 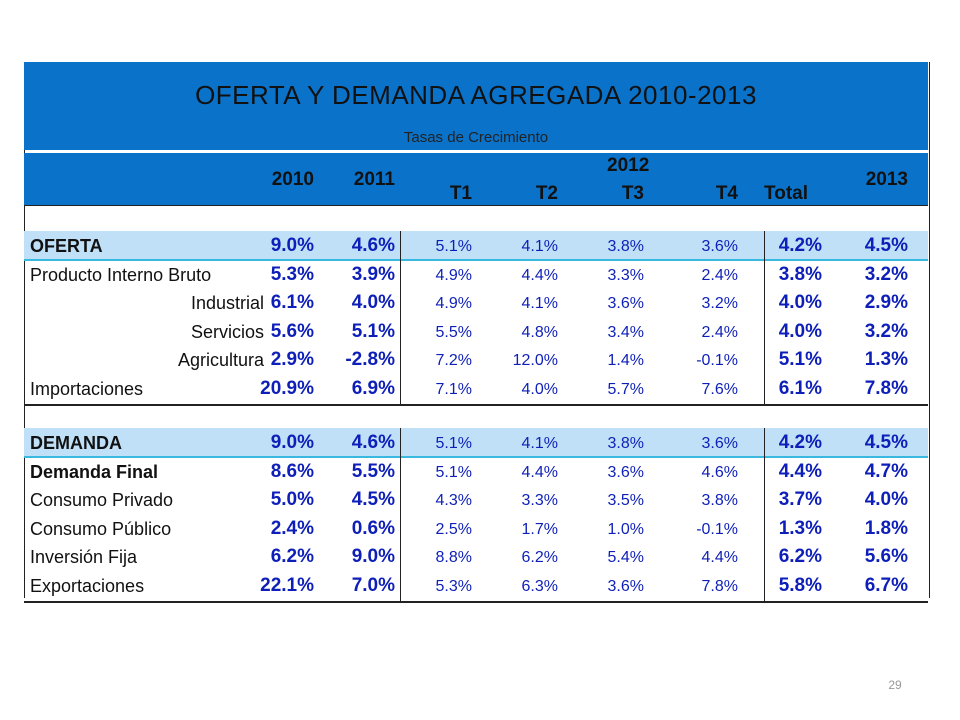 What do you see at coordinates (717, 360) in the screenshot?
I see `cell-value: -0.1%` at bounding box center [717, 360].